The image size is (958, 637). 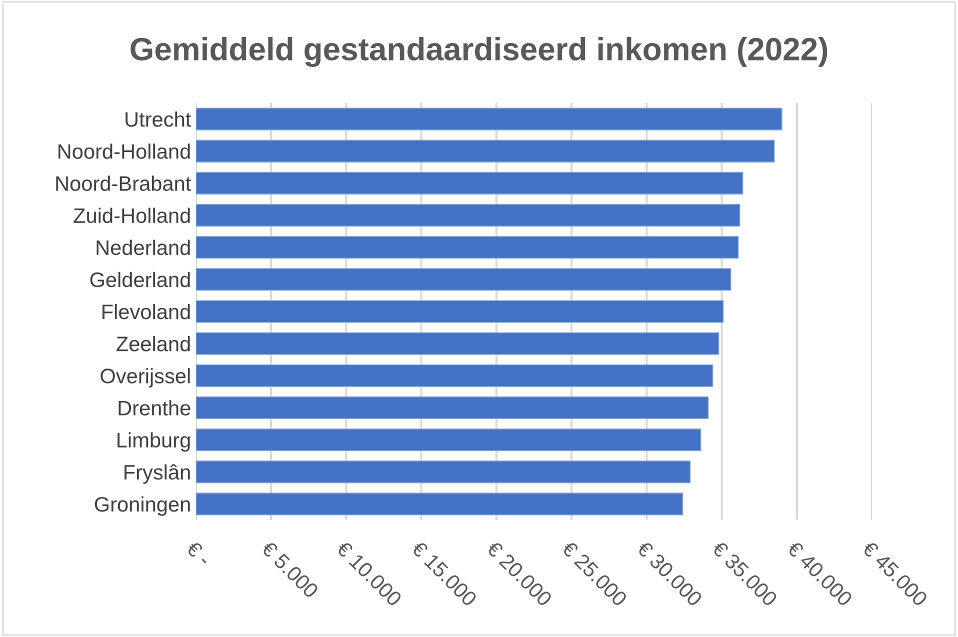 What do you see at coordinates (157, 474) in the screenshot?
I see `y-tick-label: Fryslân` at bounding box center [157, 474].